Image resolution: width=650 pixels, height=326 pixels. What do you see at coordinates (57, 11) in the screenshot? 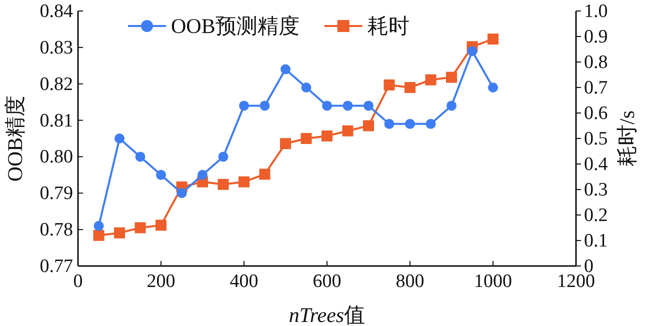
I see `y-tick-label: 0.84` at bounding box center [57, 11].